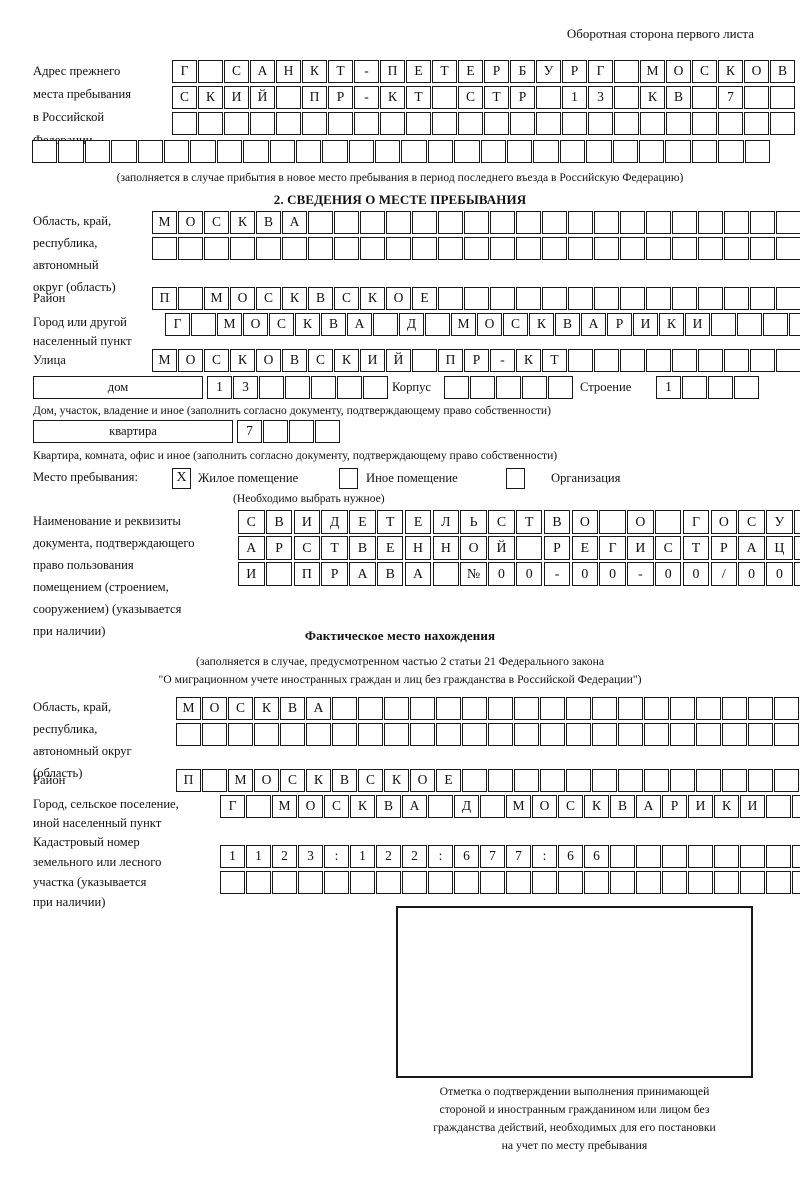  What do you see at coordinates (424, 298) in the screenshot?
I see `comb-cell: Е` at bounding box center [424, 298].